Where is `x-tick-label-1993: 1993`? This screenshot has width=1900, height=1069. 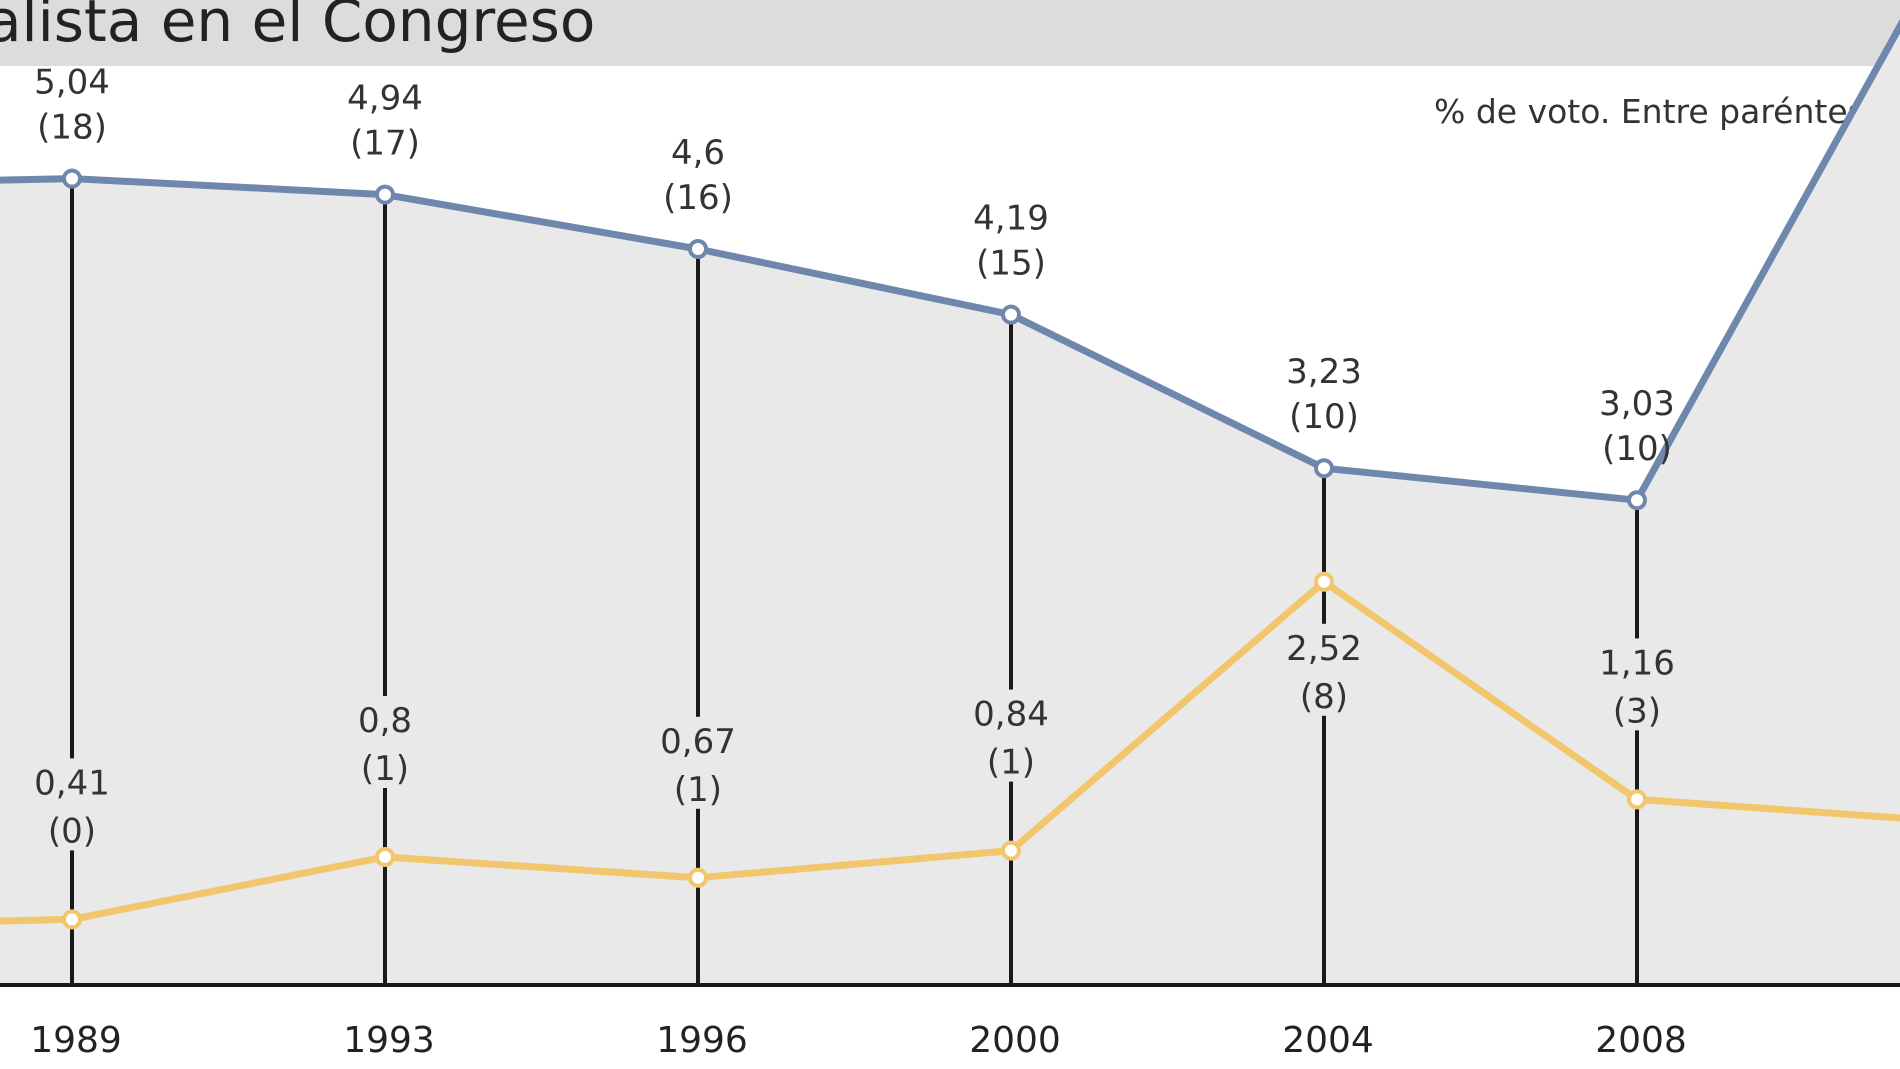
x-tick-label-1993: 1993 is located at coordinates (389, 1040).